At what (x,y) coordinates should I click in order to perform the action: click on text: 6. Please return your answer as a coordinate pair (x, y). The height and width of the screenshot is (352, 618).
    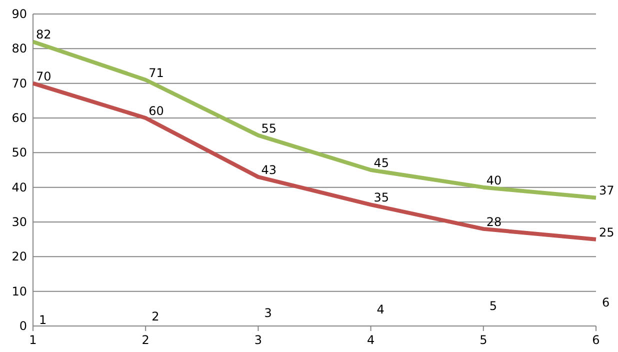
    Looking at the image, I should click on (606, 303).